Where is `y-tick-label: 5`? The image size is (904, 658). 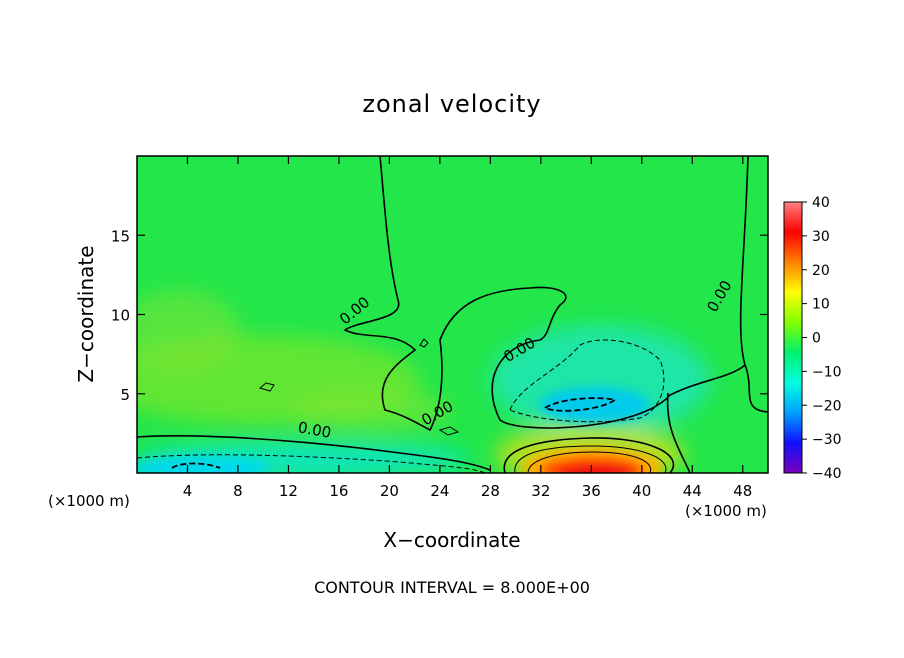
y-tick-label: 5 is located at coordinates (125, 395).